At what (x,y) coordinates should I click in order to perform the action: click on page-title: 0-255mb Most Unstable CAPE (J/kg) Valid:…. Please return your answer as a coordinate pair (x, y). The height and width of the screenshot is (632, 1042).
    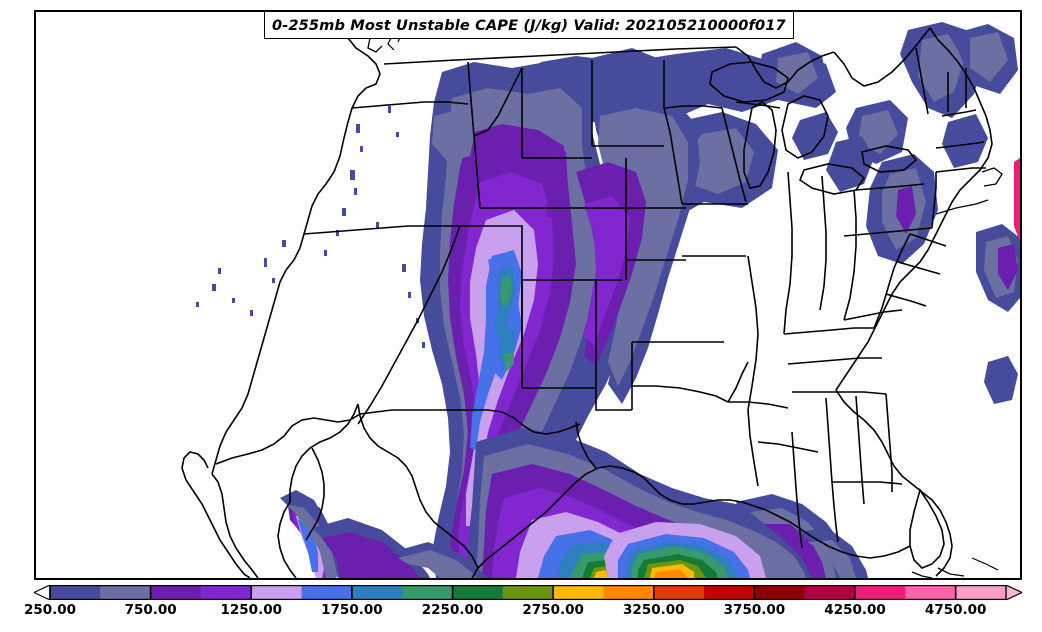
    Looking at the image, I should click on (529, 25).